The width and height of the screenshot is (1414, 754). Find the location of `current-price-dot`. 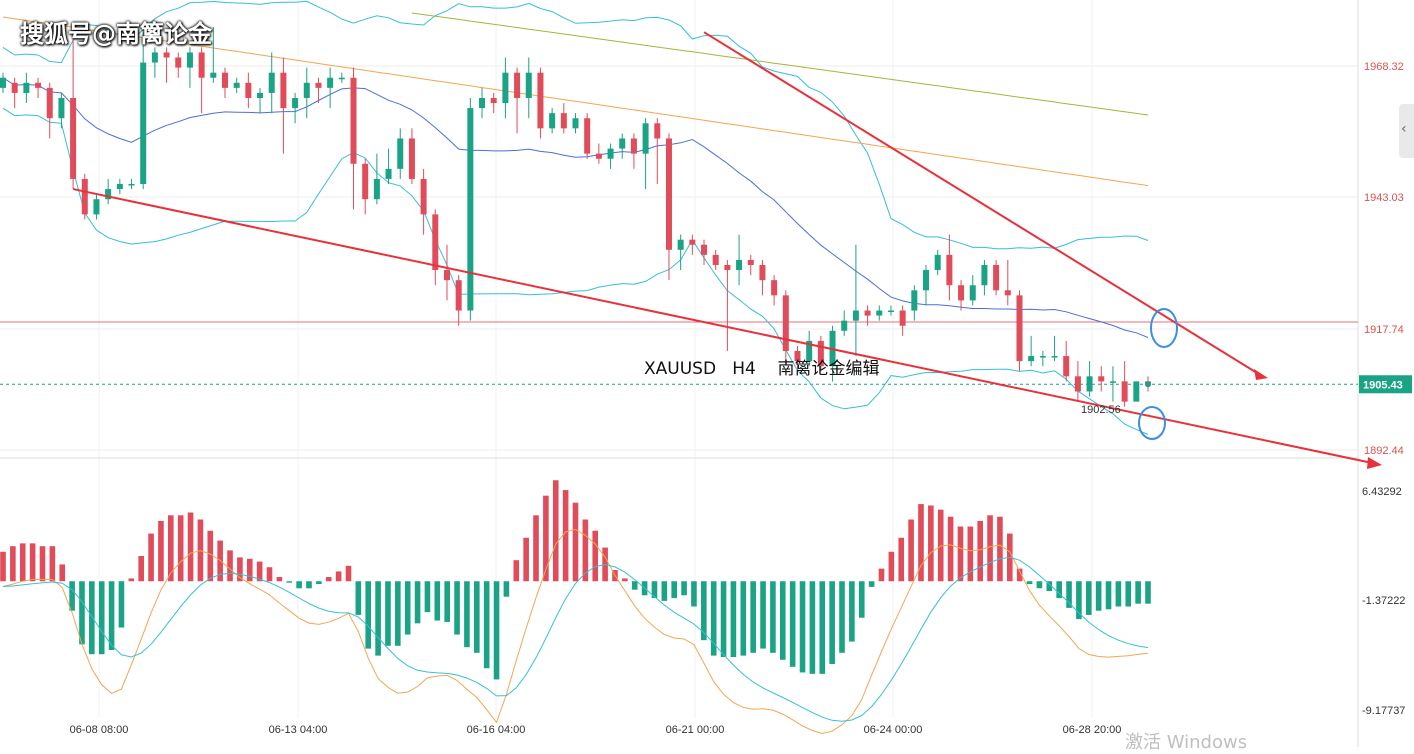

current-price-dot is located at coordinates (1148, 384).